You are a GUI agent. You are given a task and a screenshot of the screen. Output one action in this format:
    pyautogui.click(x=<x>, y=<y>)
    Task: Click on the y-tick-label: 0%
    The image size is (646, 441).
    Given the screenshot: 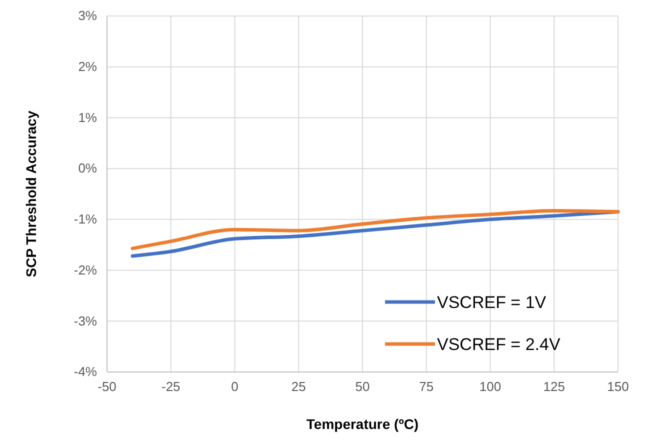 What is the action you would take?
    pyautogui.click(x=88, y=168)
    